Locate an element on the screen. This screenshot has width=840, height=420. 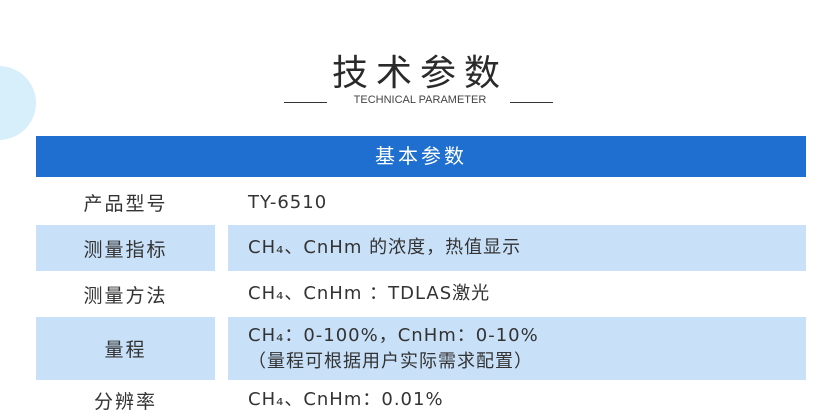
row-label: 量程 is located at coordinates (125, 348).